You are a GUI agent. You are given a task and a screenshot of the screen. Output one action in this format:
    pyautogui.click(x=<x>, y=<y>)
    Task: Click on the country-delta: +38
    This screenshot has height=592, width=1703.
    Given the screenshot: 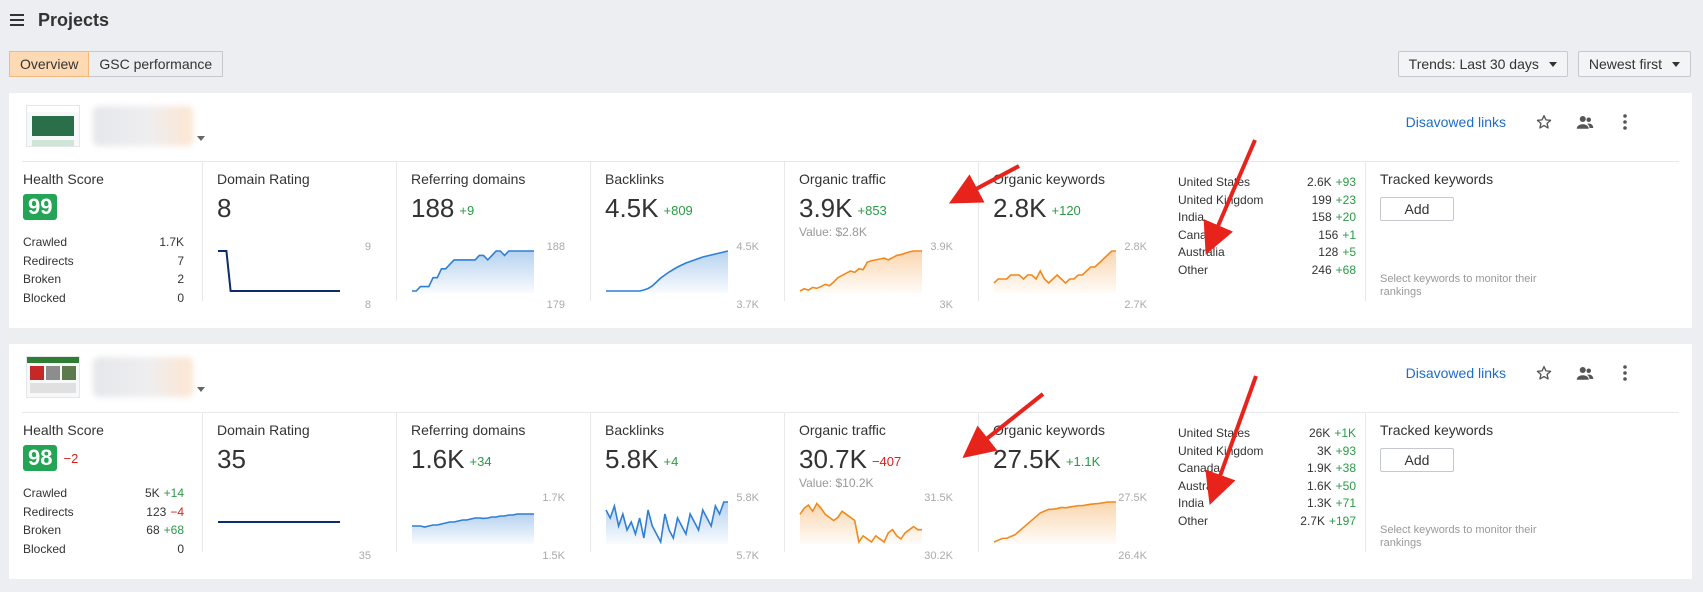 What is the action you would take?
    pyautogui.click(x=1345, y=468)
    